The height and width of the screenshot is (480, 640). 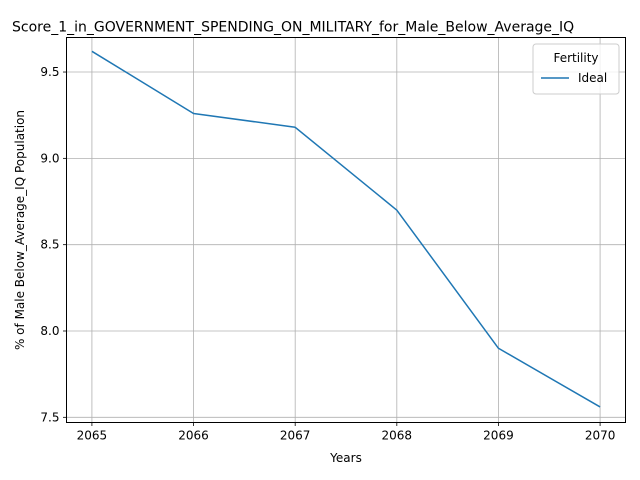 I want to click on x-tick-label: 2065, so click(x=92, y=436).